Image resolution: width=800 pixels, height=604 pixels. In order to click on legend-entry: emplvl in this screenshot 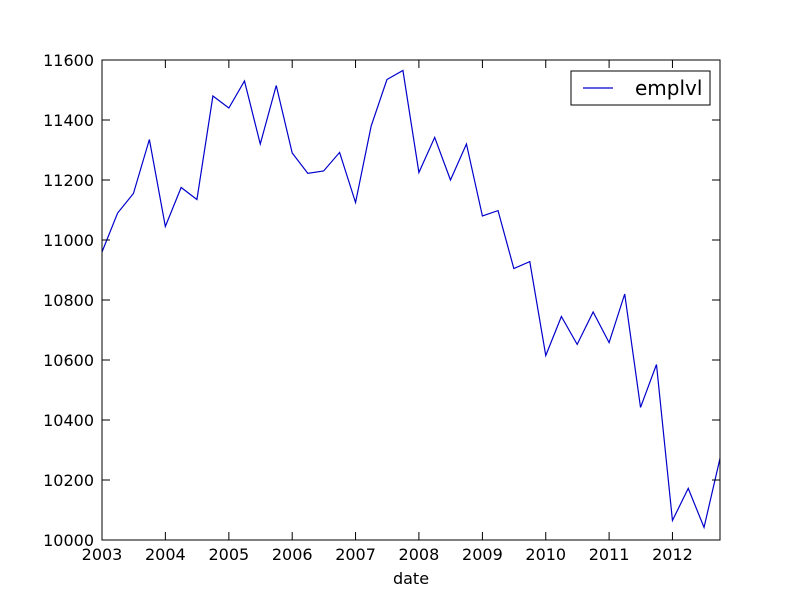, I will do `click(668, 88)`.